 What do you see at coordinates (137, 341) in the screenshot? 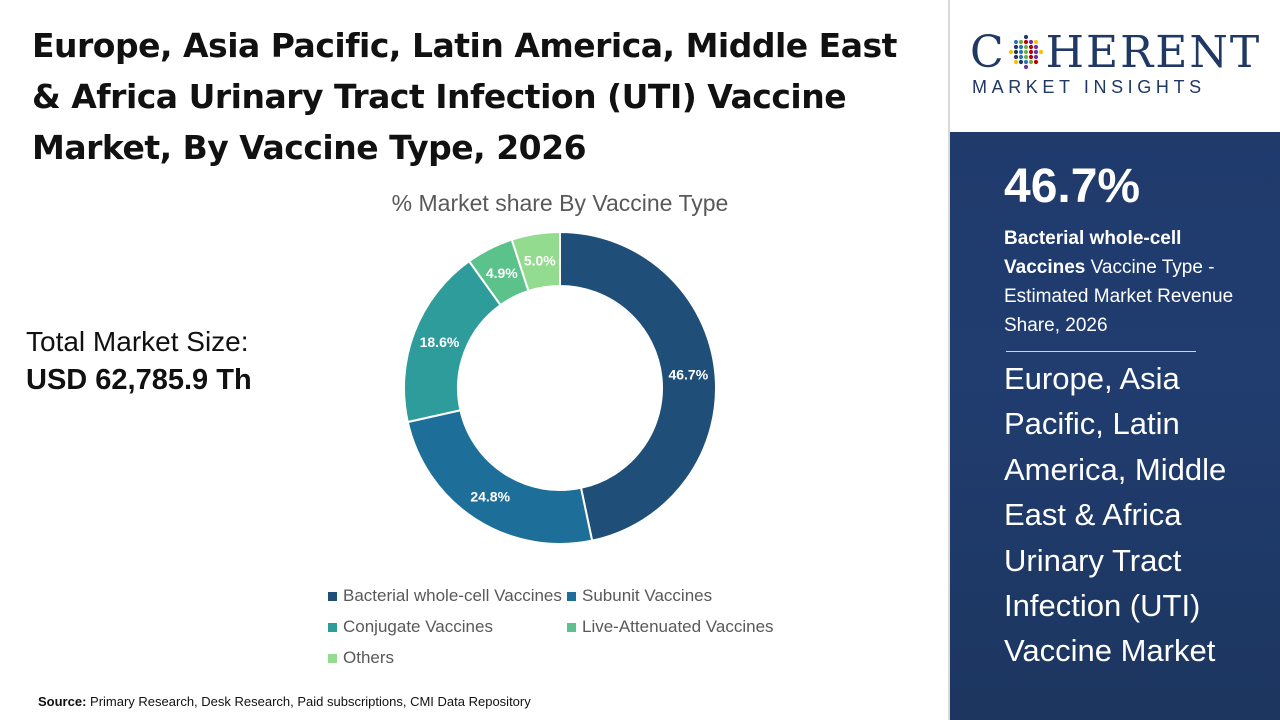
I see `market-size-label: Total Market Size:` at bounding box center [137, 341].